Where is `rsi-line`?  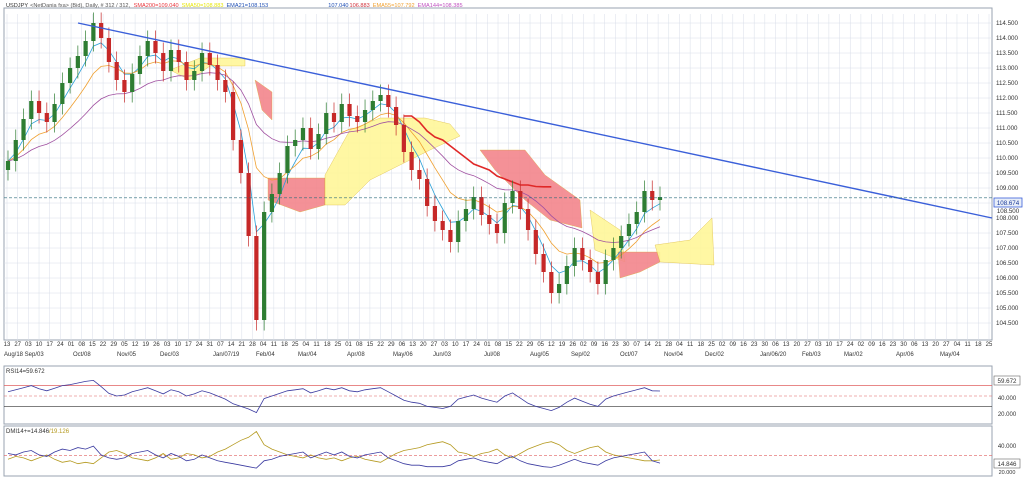
rsi-line is located at coordinates (334, 396).